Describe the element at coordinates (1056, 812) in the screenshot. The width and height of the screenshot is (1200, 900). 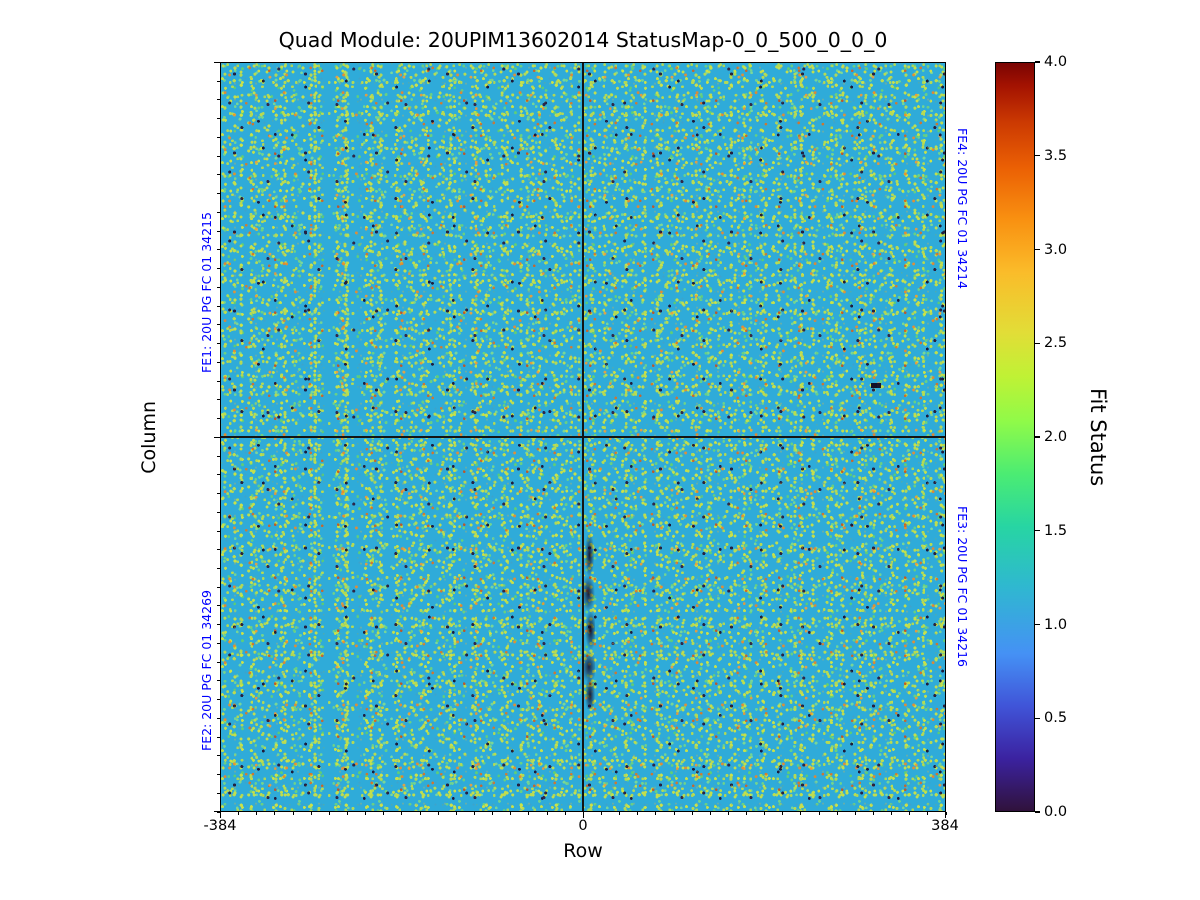
I see `colorbar-tick-label: 0.0` at that location.